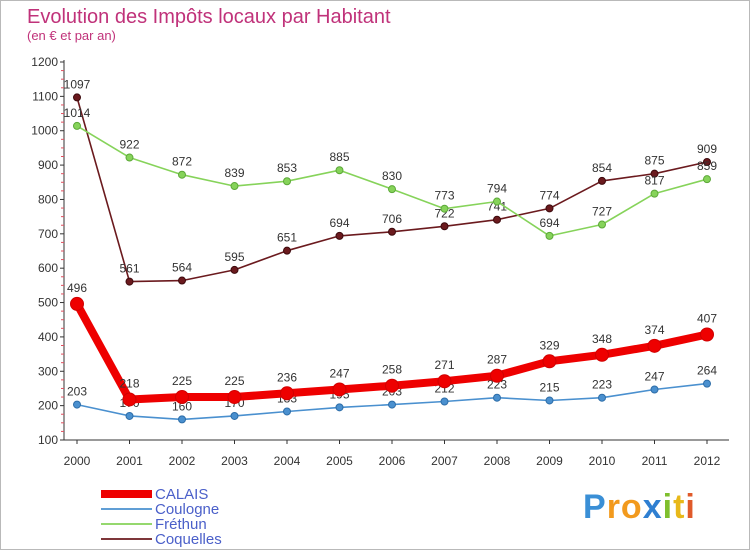  I want to click on legend-item: Coulogne, so click(160, 509).